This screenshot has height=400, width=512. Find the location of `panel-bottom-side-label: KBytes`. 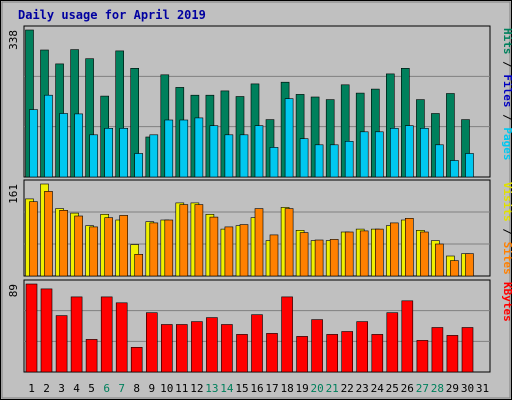

panel-bottom-side-label: KBytes is located at coordinates (506, 302).